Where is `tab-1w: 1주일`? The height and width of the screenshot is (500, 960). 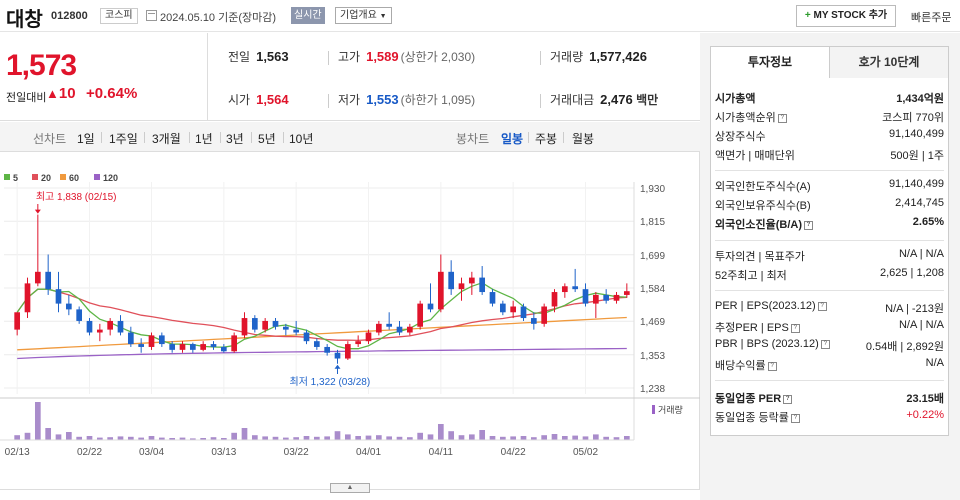 tab-1w: 1주일 is located at coordinates (123, 139).